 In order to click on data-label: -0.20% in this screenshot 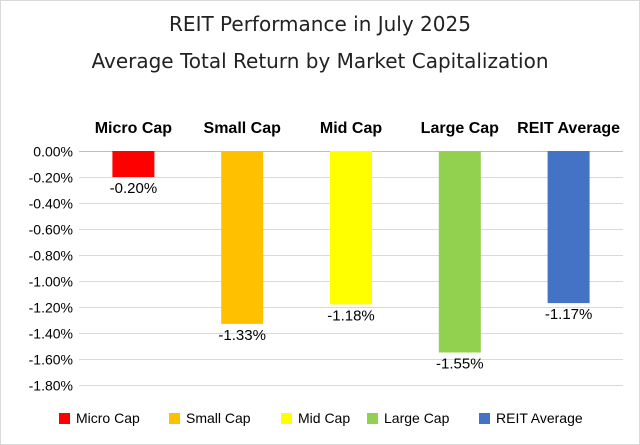, I will do `click(134, 188)`.